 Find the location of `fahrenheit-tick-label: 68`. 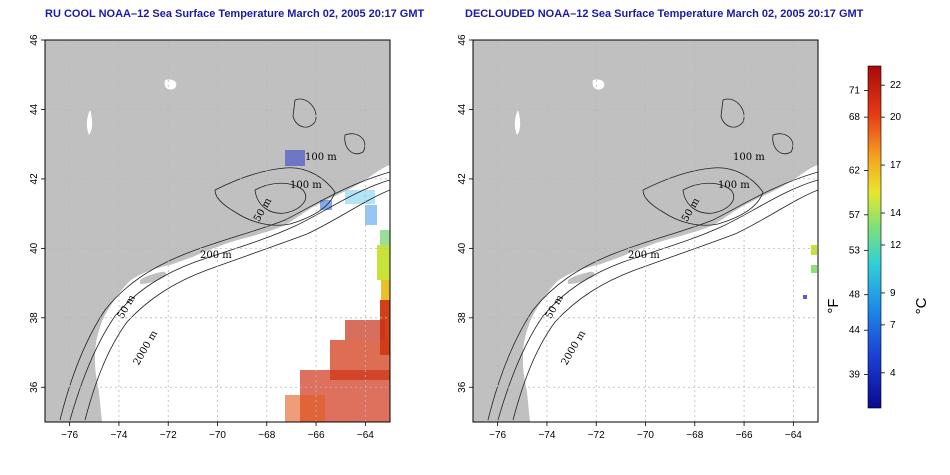

fahrenheit-tick-label: 68 is located at coordinates (855, 117).